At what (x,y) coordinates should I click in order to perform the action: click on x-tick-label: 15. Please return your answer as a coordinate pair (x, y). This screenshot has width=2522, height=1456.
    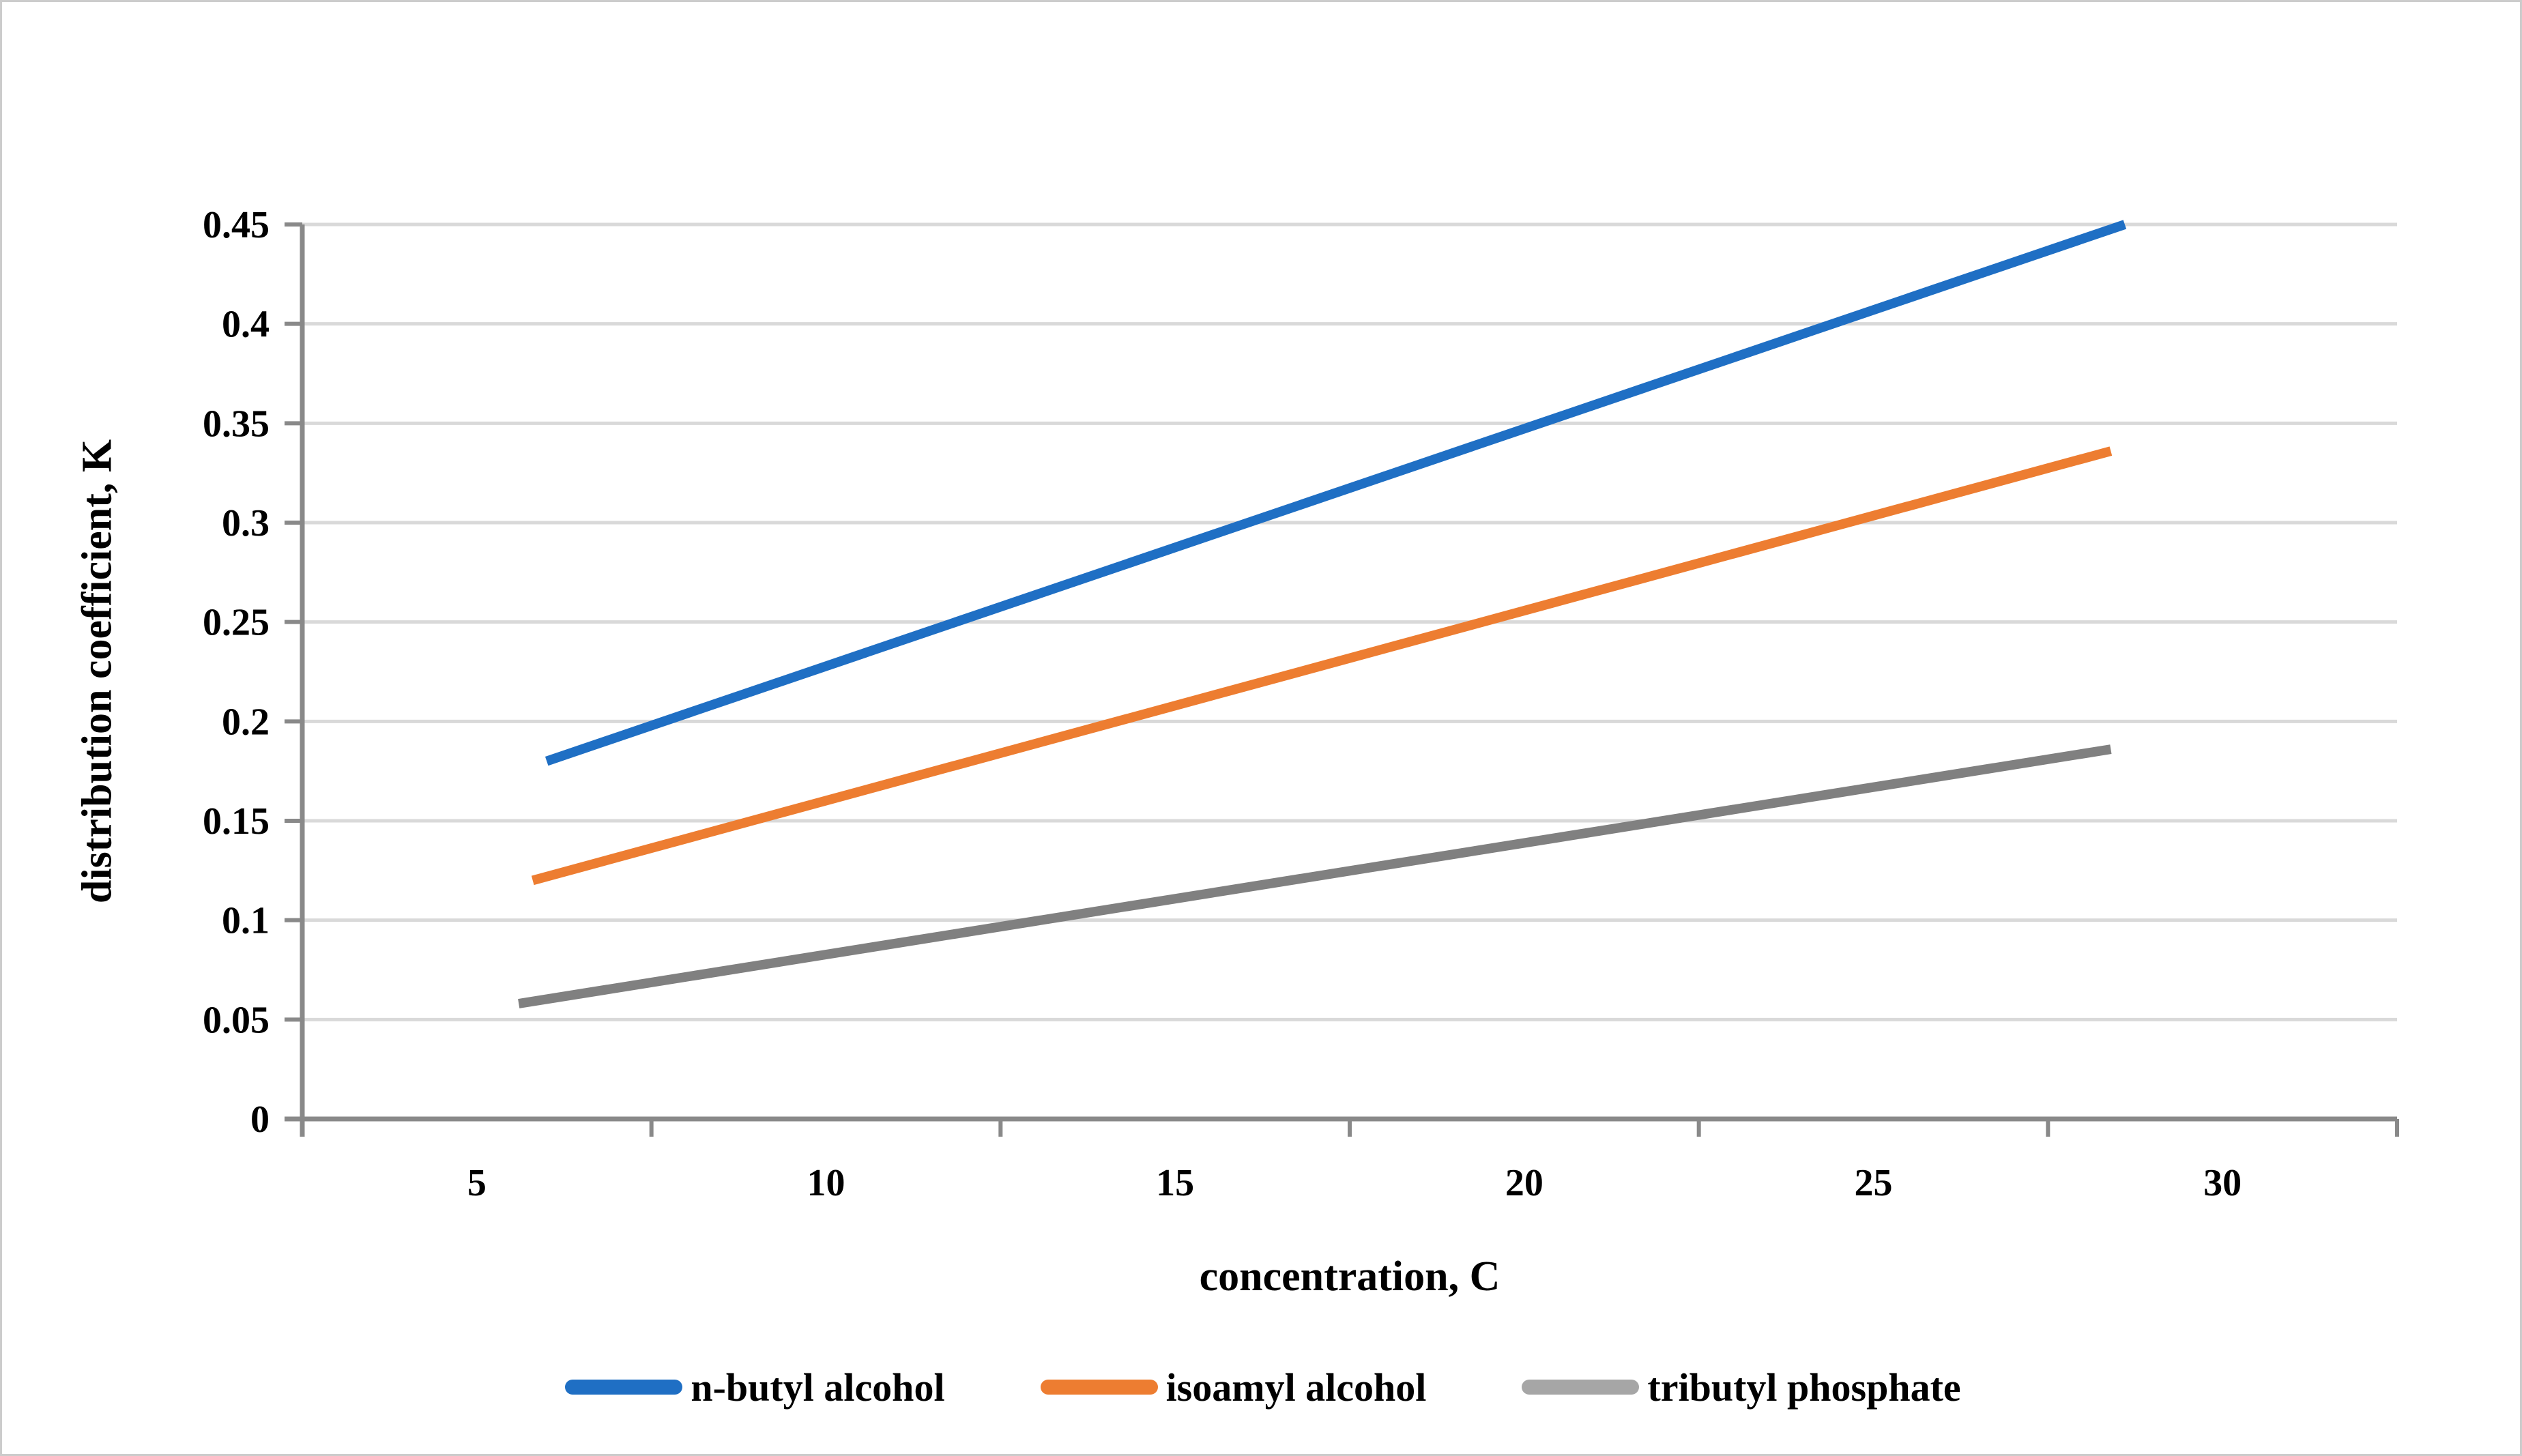
    Looking at the image, I should click on (1175, 1183).